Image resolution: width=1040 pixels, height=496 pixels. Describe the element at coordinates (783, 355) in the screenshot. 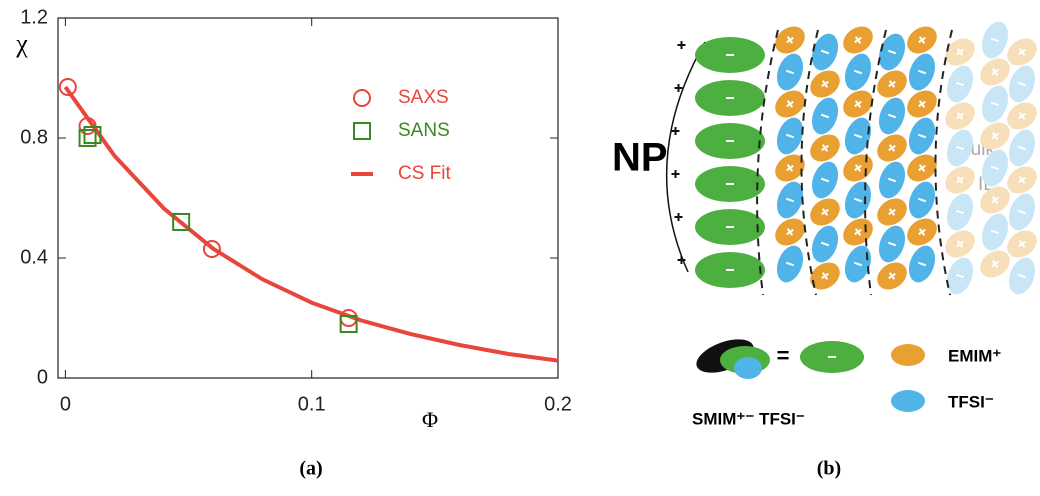

I see `equals: =` at that location.